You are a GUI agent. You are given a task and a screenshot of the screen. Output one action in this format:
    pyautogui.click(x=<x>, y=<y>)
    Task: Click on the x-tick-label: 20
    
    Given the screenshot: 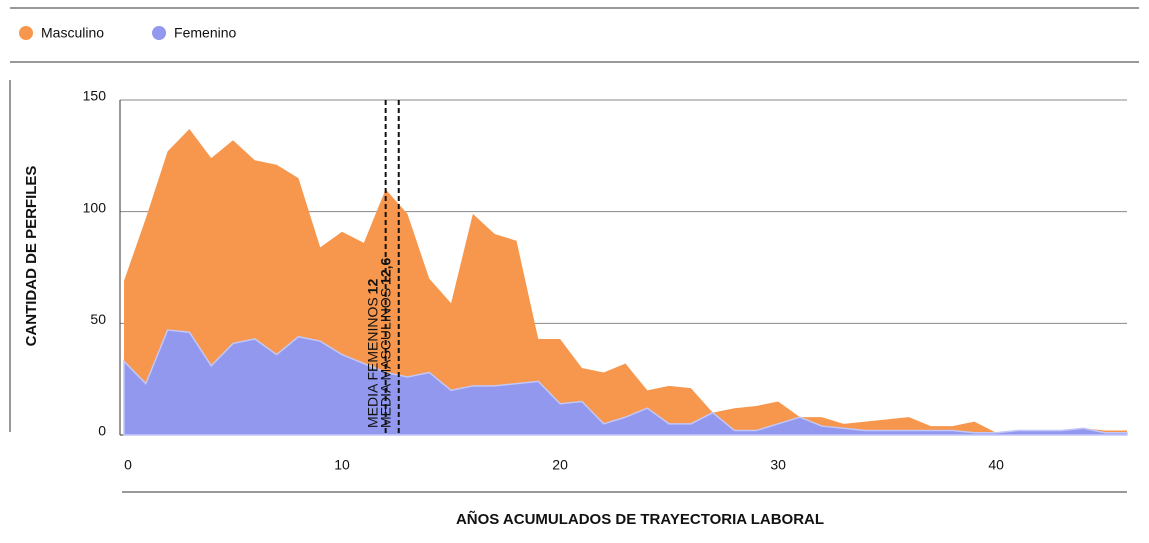 What is the action you would take?
    pyautogui.click(x=560, y=465)
    